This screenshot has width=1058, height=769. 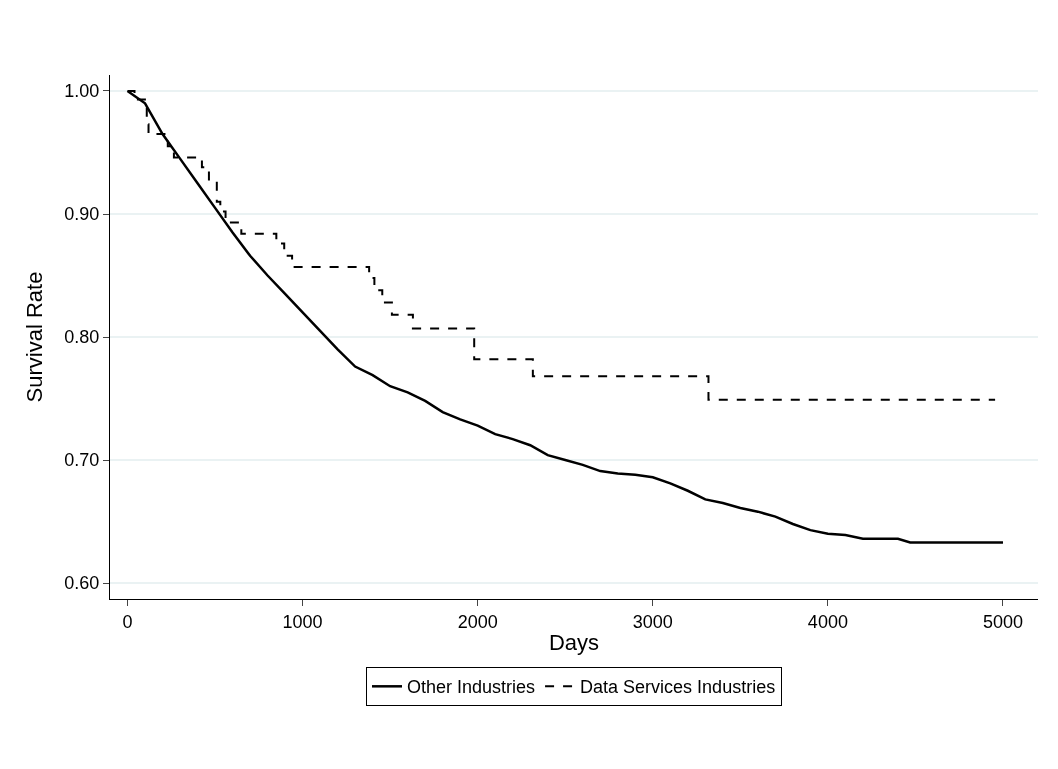 I want to click on y-axis-title: Survival Rate, so click(x=35, y=337).